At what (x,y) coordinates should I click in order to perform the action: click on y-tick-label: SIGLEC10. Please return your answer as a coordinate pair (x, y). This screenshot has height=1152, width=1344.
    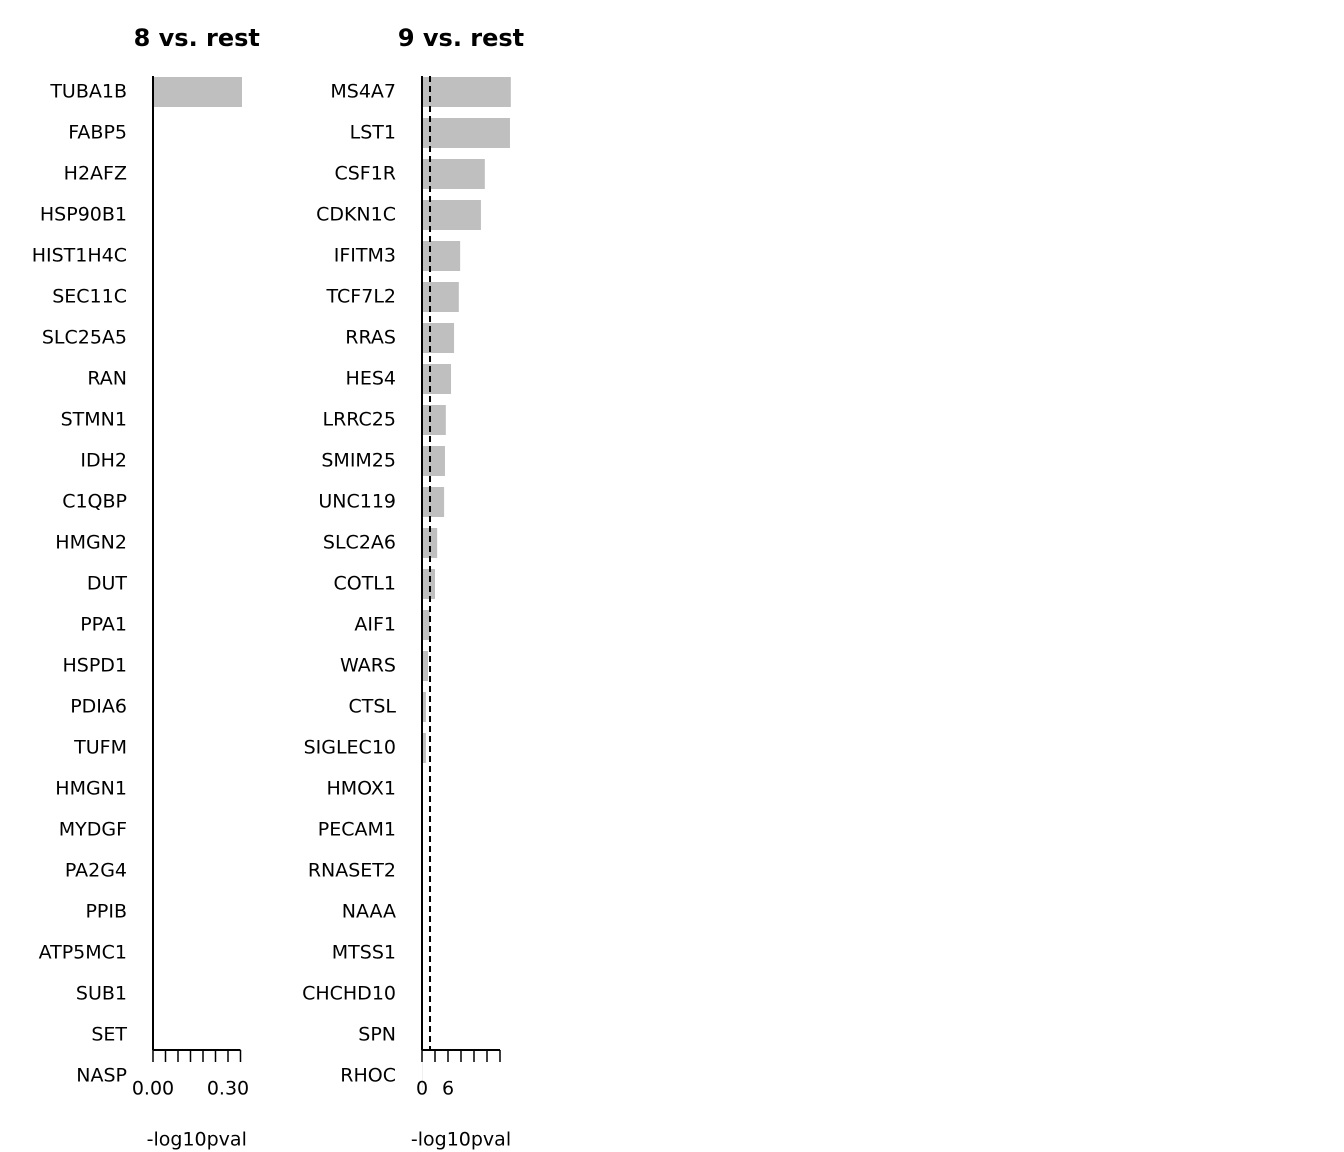
    Looking at the image, I should click on (350, 748).